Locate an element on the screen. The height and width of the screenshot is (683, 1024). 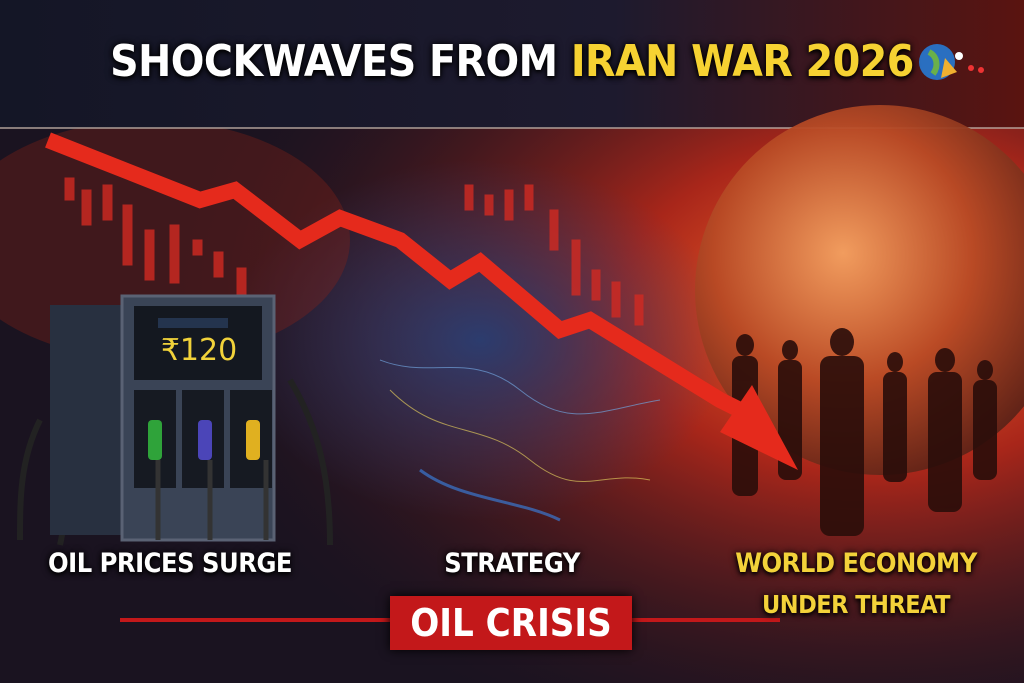
oil-crisis-banner: OIL CRISIS is located at coordinates (511, 623).